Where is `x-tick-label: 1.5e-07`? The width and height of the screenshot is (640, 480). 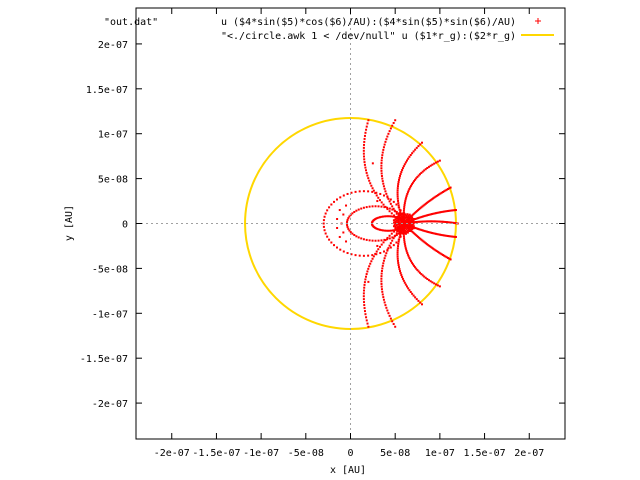
x-tick-label: 1.5e-07 is located at coordinates (484, 453).